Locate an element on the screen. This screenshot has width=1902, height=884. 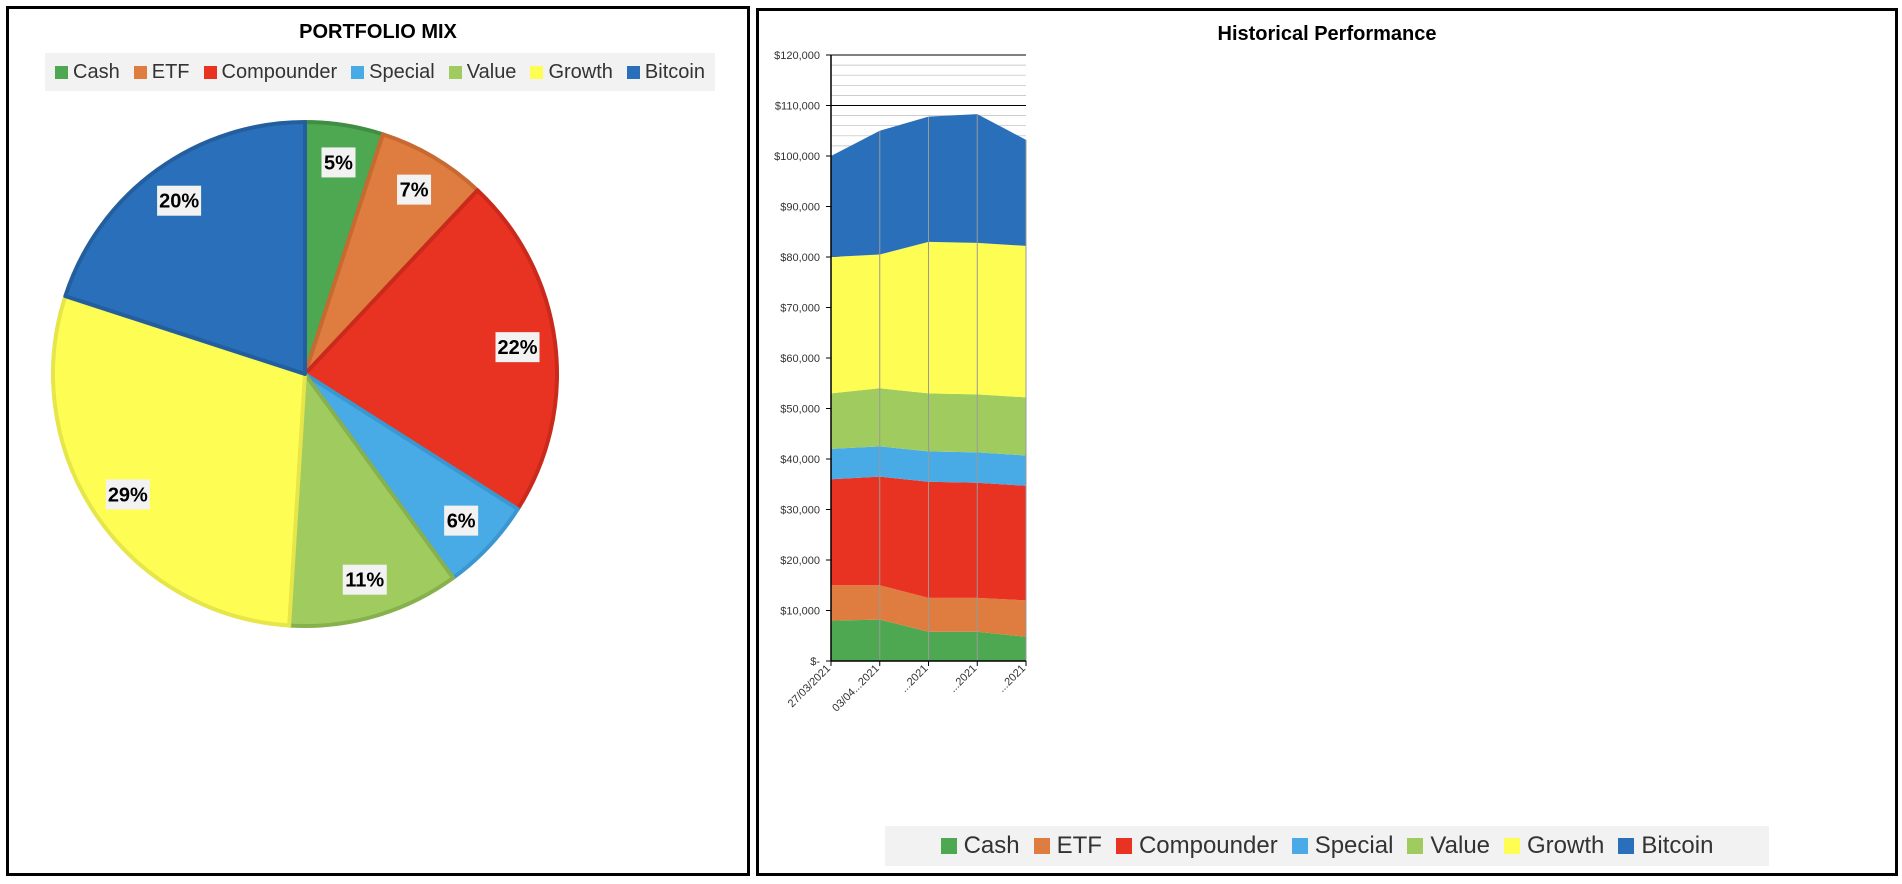
pie-slice-growth is located at coordinates (179, 461).